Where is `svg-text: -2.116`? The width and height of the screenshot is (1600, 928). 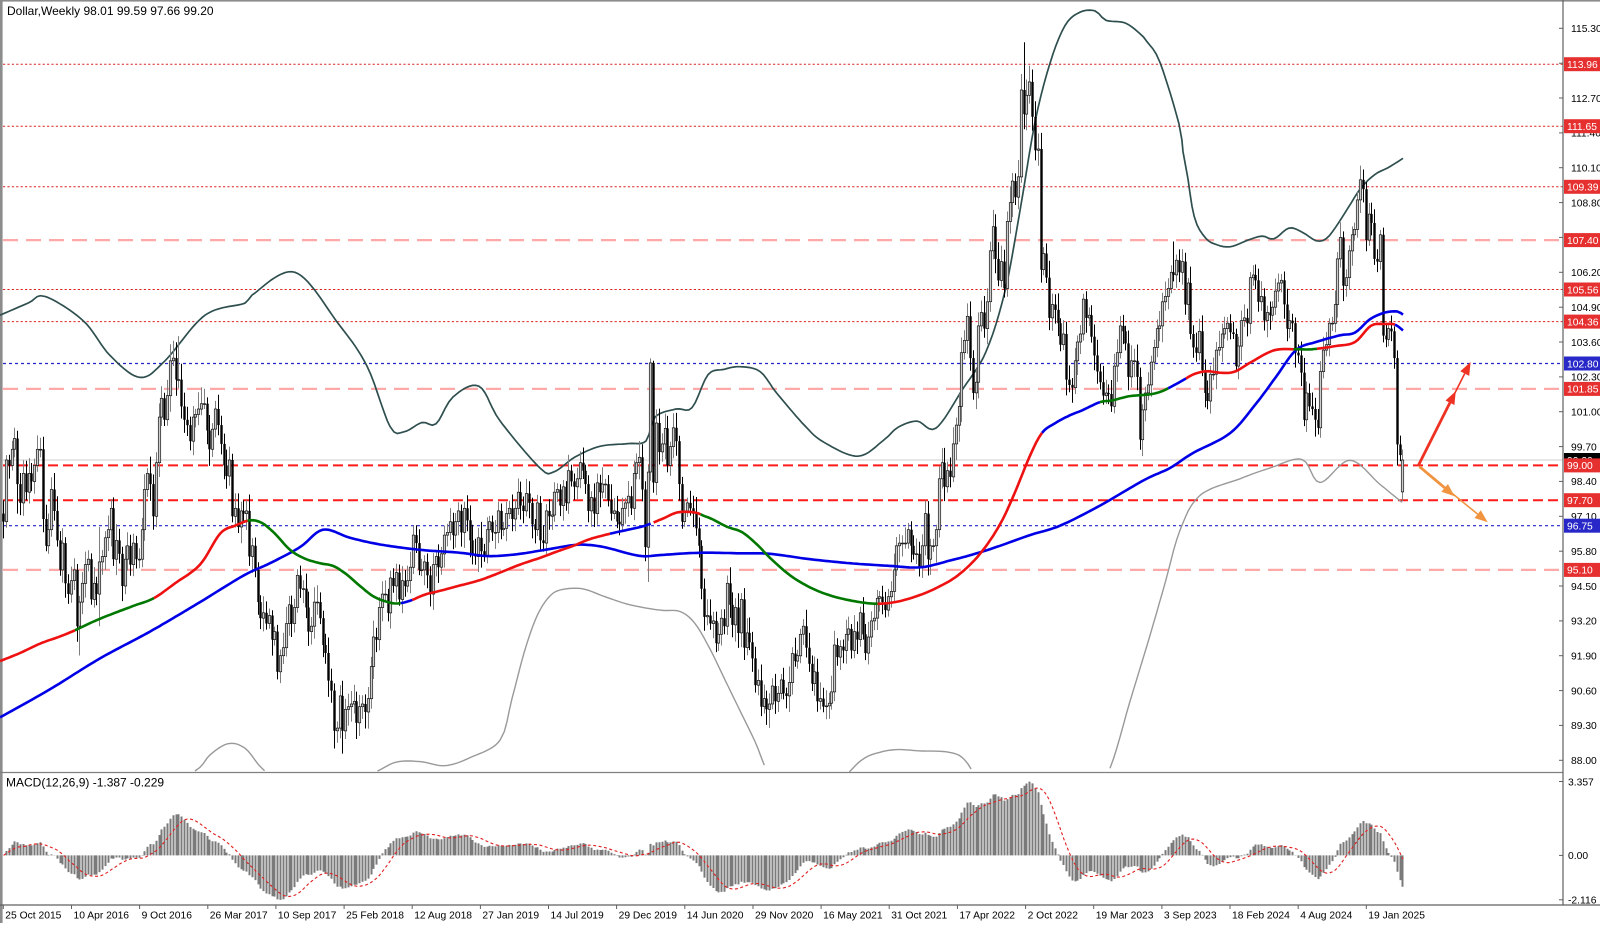
svg-text: -2.116 is located at coordinates (1582, 901).